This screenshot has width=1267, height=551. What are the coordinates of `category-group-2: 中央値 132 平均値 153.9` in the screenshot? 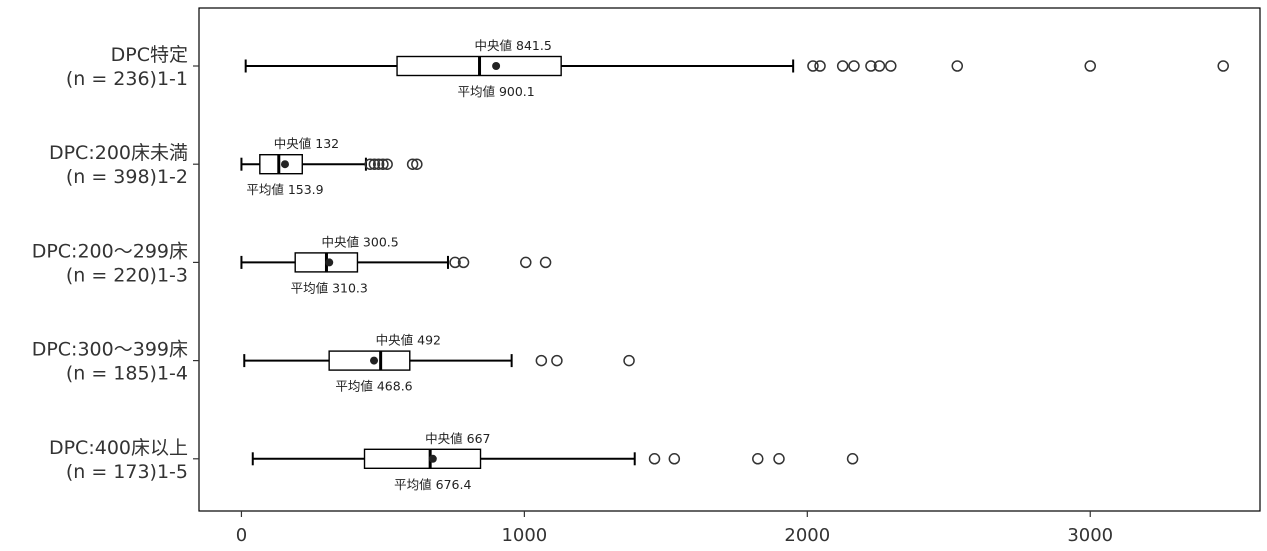 It's located at (331, 166).